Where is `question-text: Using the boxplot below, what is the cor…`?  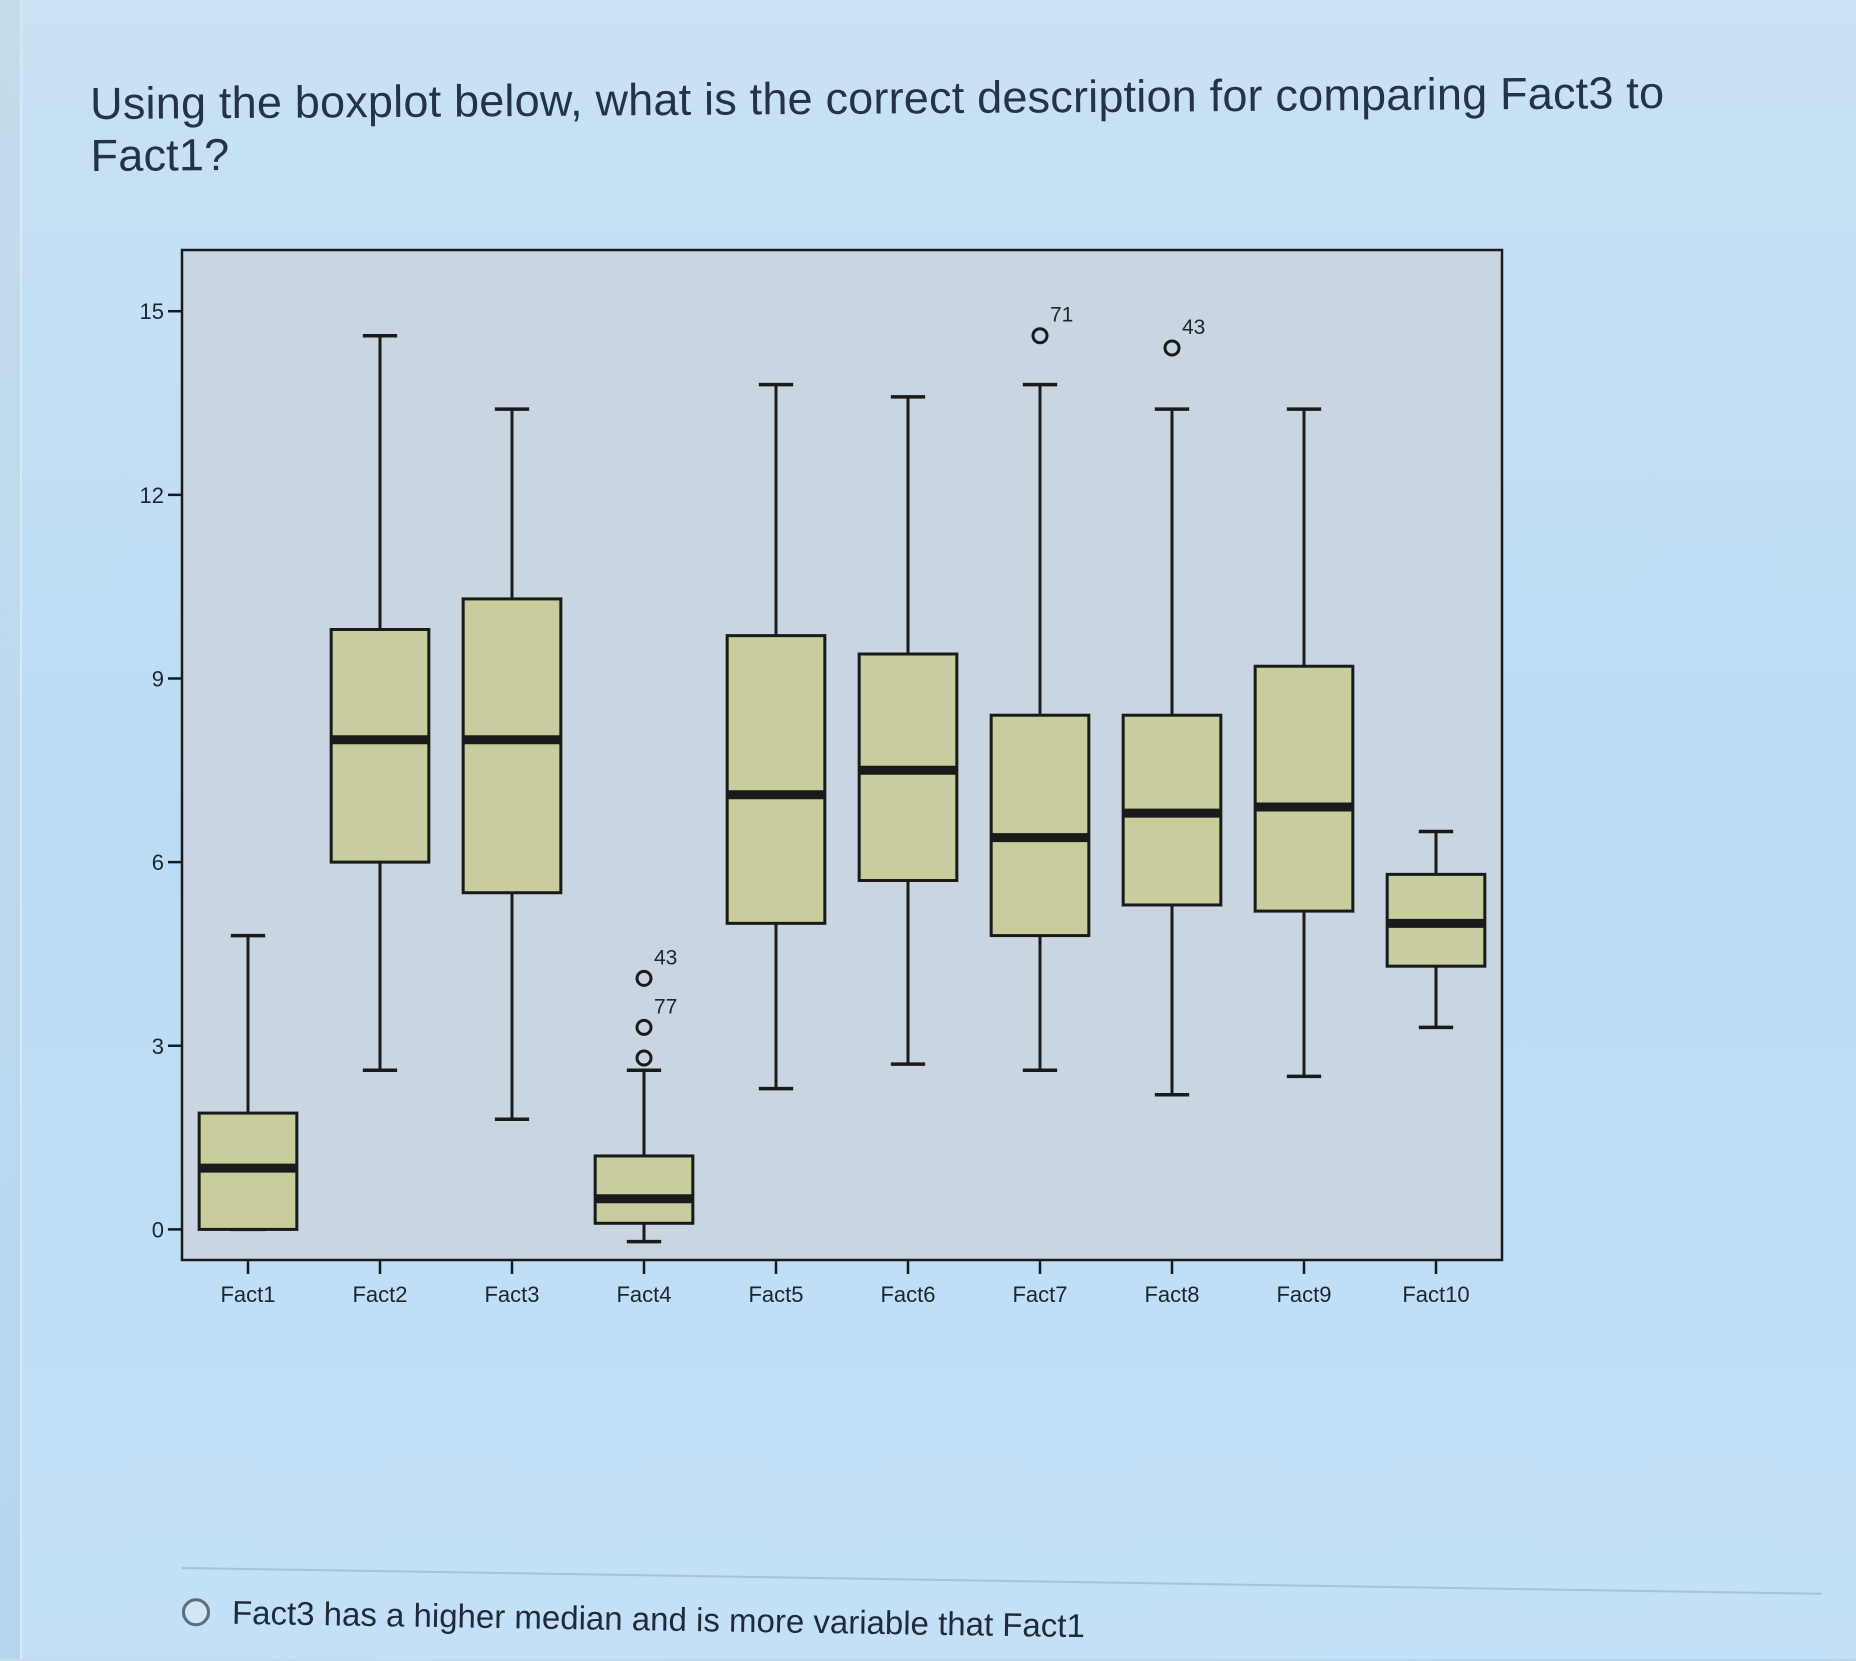 question-text: Using the boxplot below, what is the cor… is located at coordinates (877, 124).